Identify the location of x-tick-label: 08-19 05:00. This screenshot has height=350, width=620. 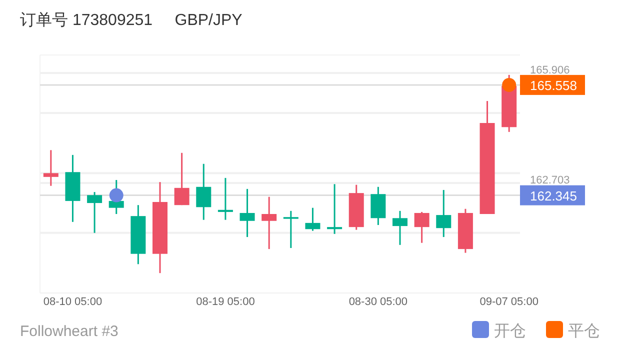
(225, 302).